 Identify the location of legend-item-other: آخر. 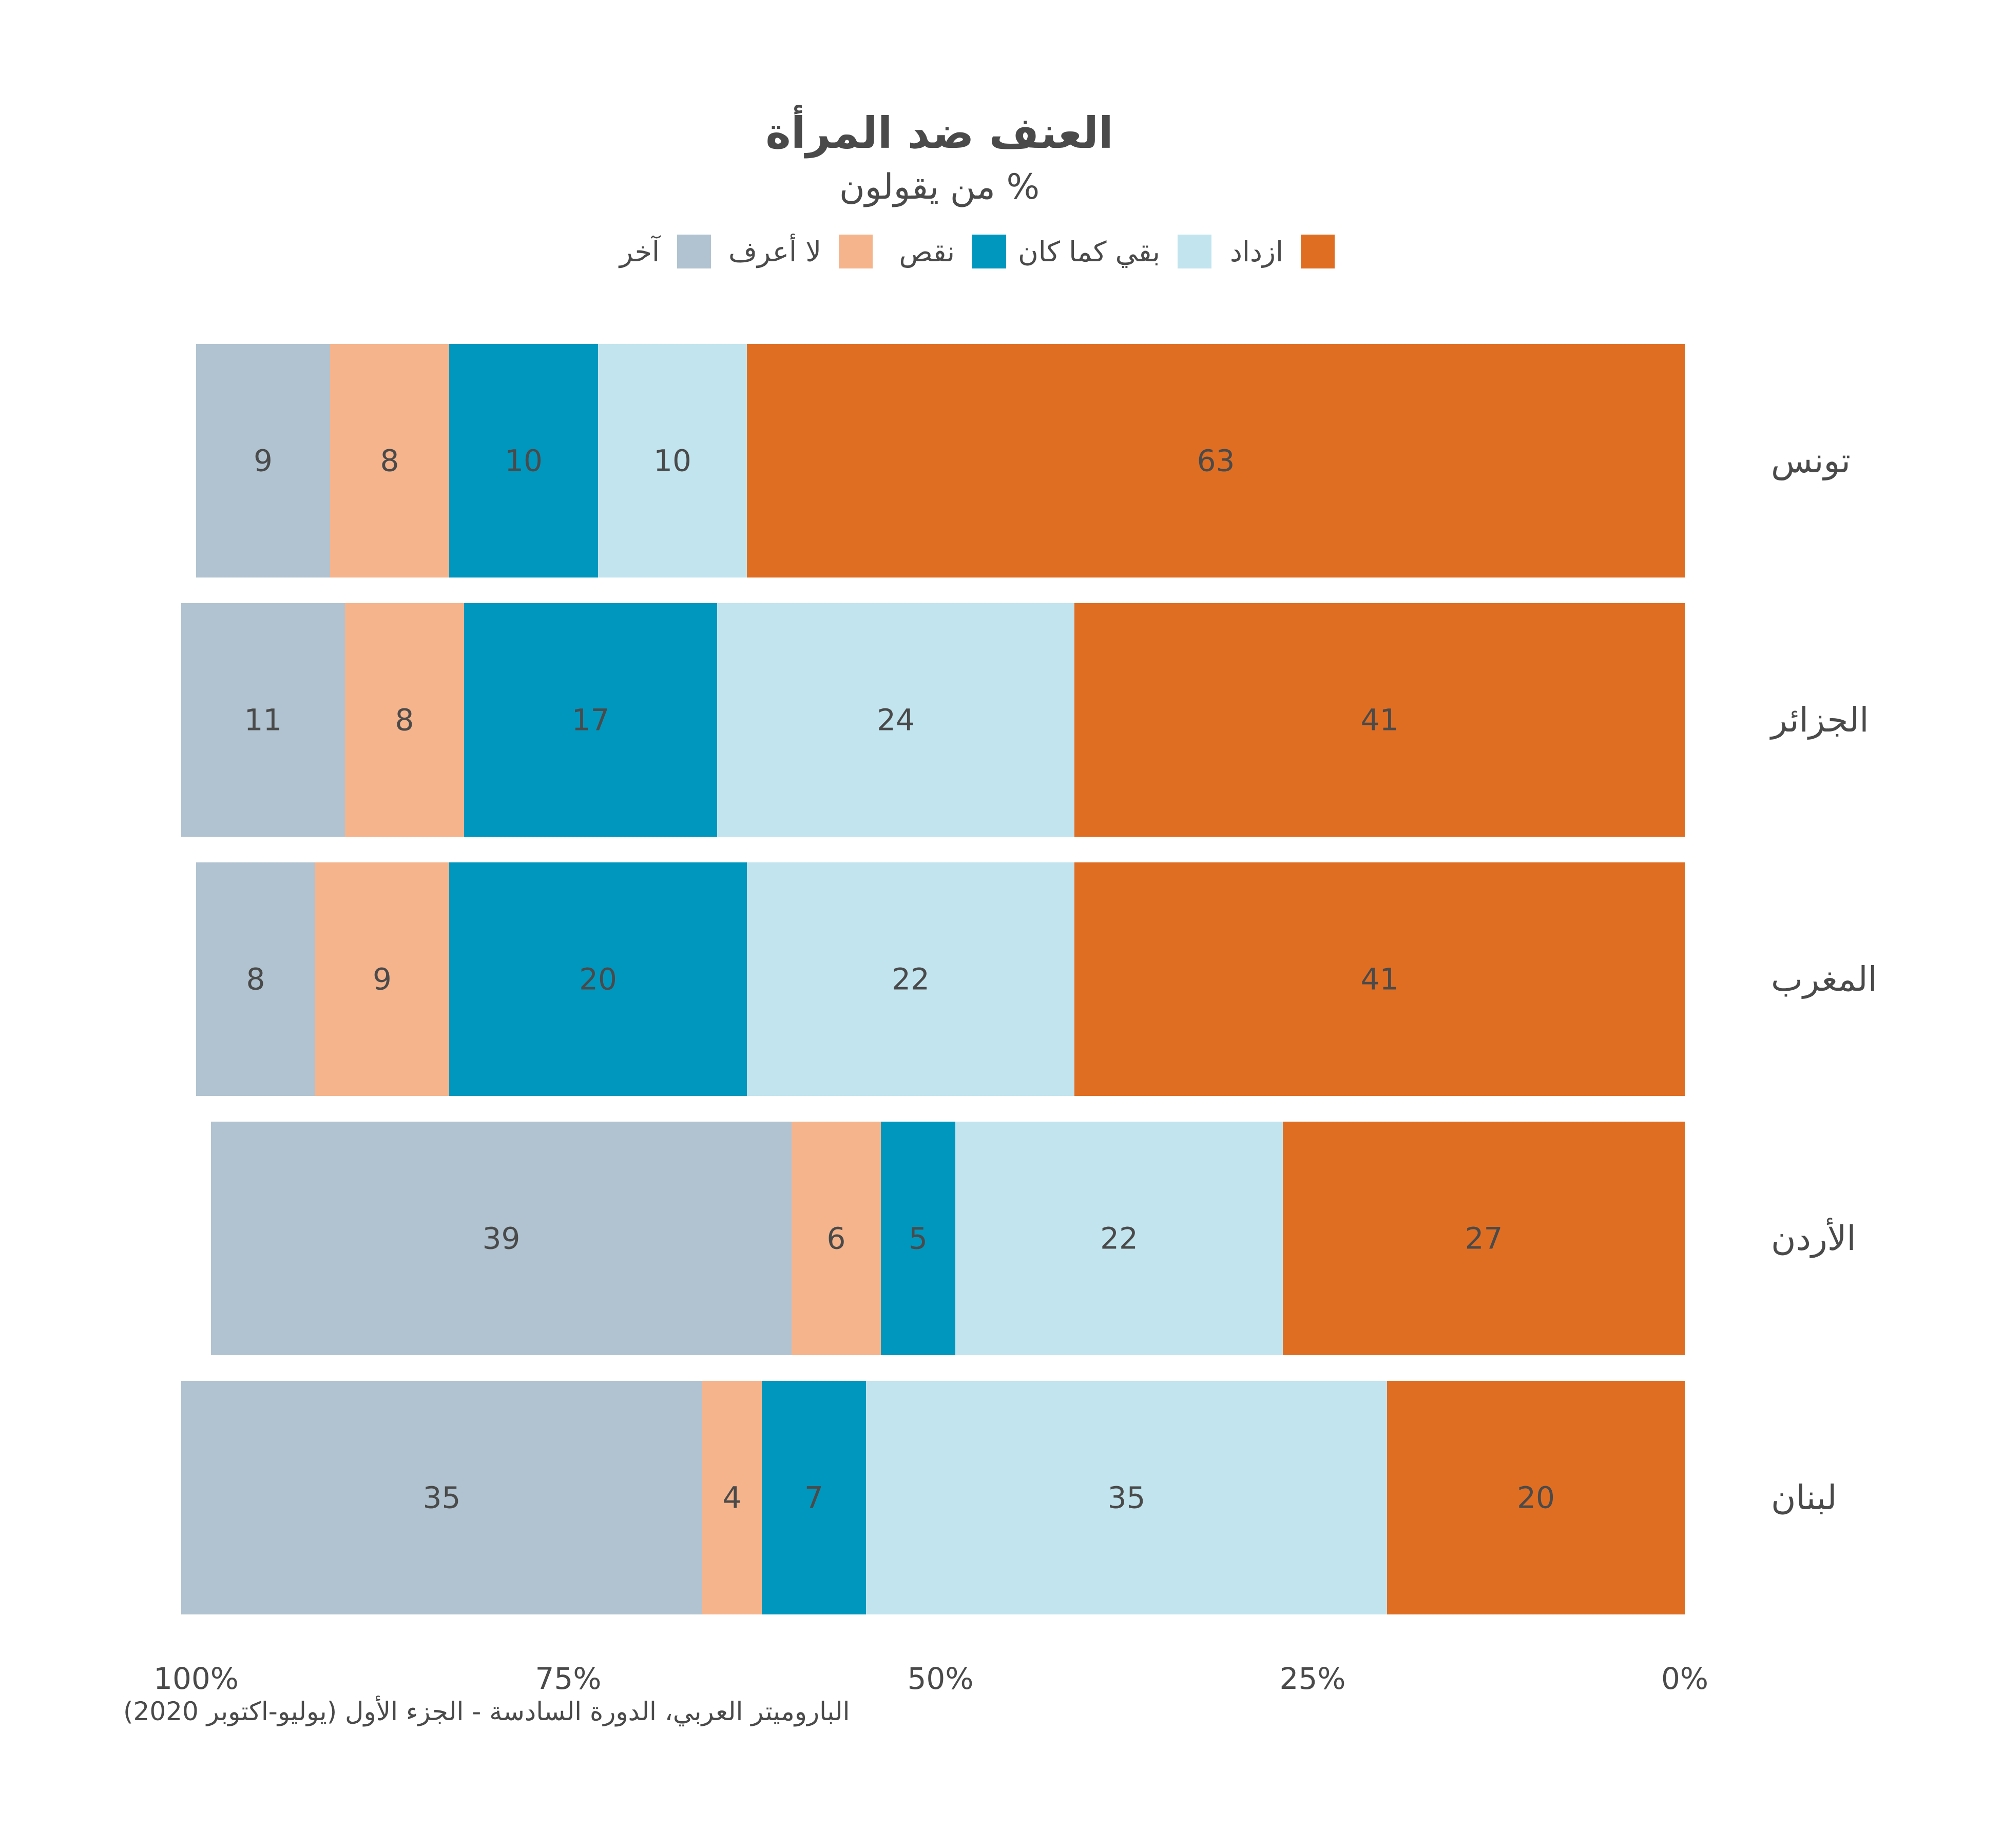
(665, 251).